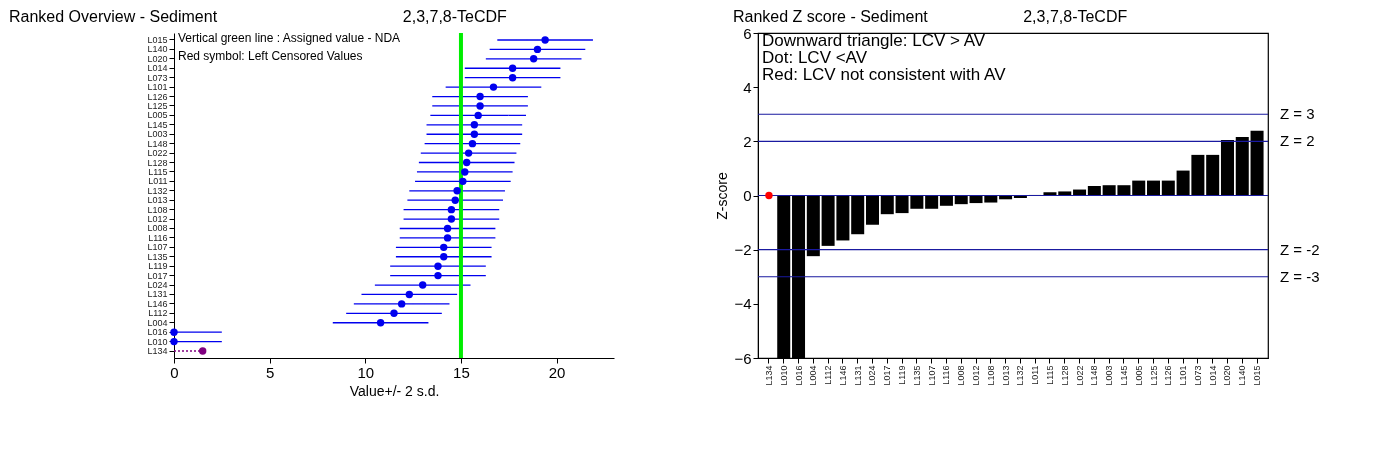 The image size is (1383, 471). What do you see at coordinates (722, 196) in the screenshot?
I see `y-axis-title: Z-score` at bounding box center [722, 196].